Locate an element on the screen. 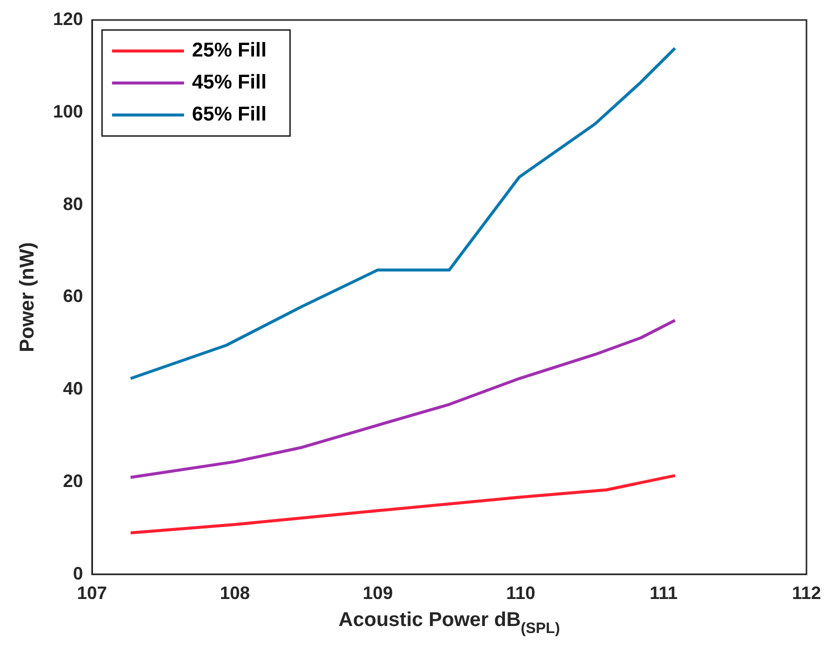 The image size is (824, 648). y-tick-label: 100 is located at coordinates (68, 111).